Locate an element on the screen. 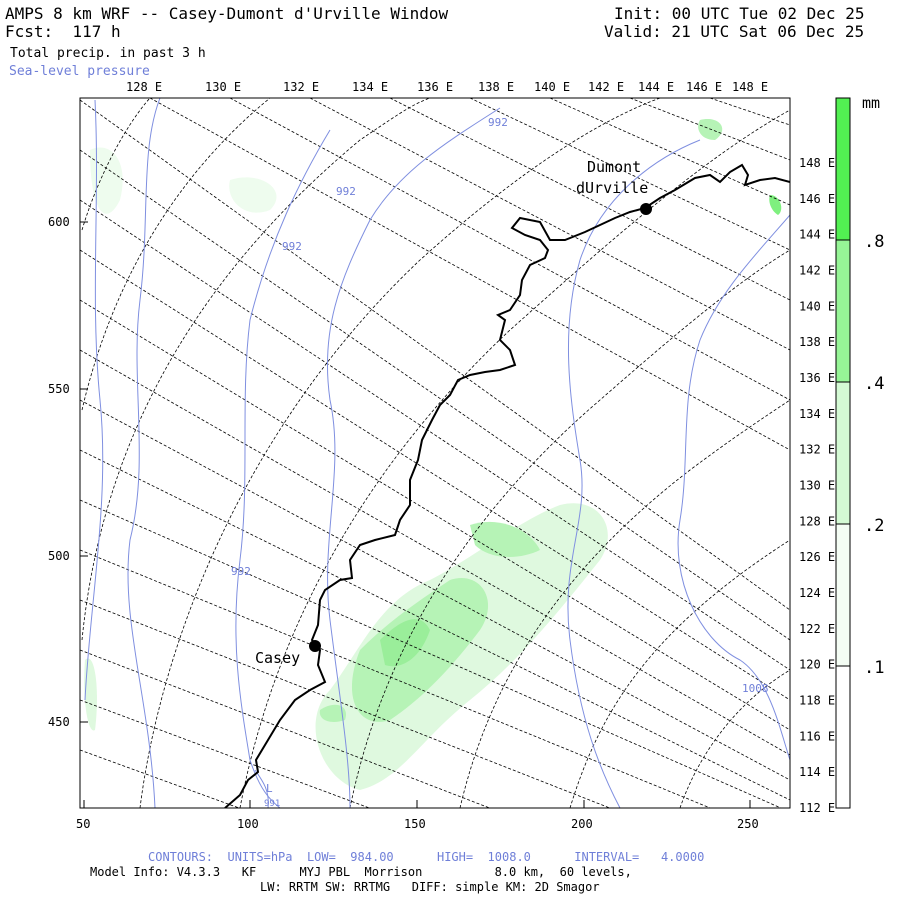 Image resolution: width=900 pixels, height=900 pixels. y-tick-label: 550 is located at coordinates (59, 389).